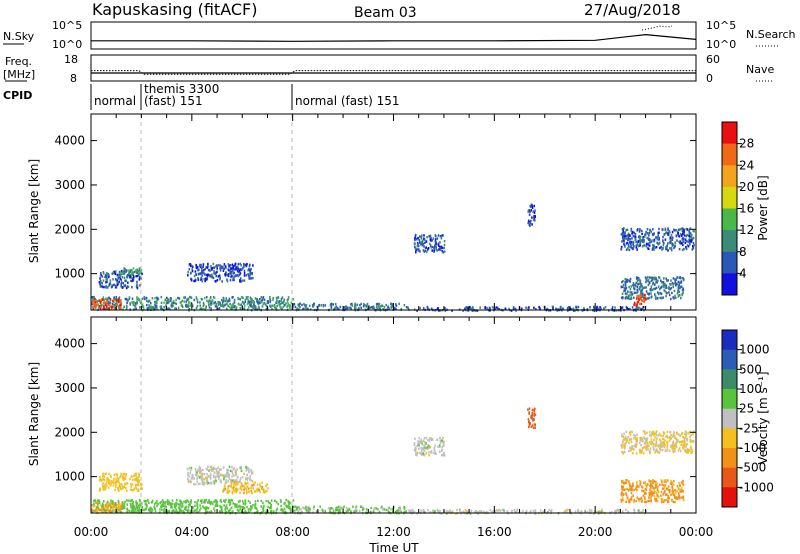 The image size is (800, 554). What do you see at coordinates (763, 417) in the screenshot?
I see `velocity-colorbar-label: Velocity [m s⁻¹]` at bounding box center [763, 417].